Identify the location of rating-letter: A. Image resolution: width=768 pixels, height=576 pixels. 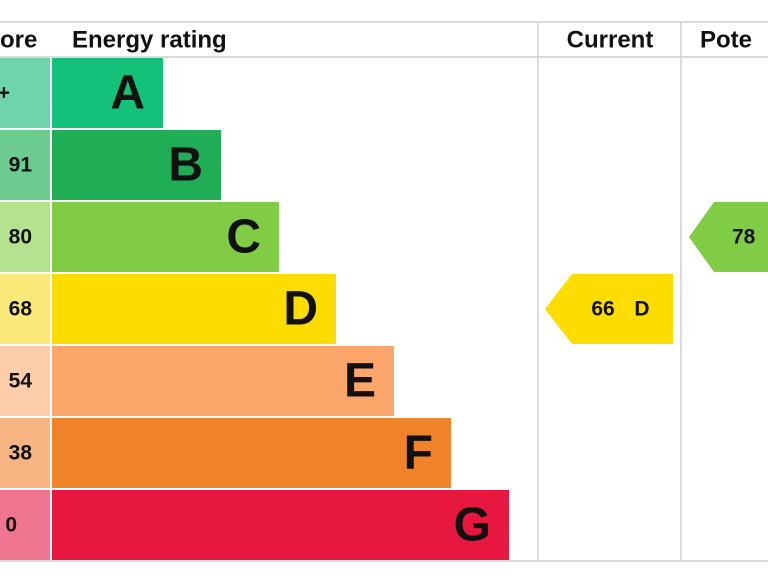
(127, 93).